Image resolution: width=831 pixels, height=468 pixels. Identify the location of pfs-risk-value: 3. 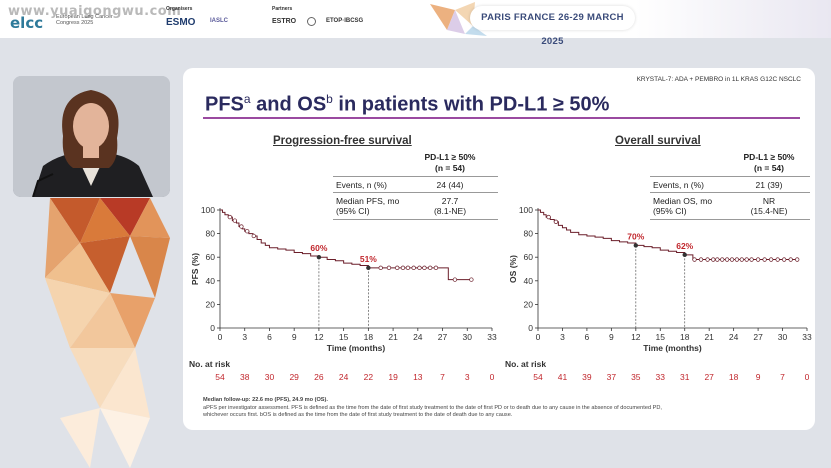
(467, 377).